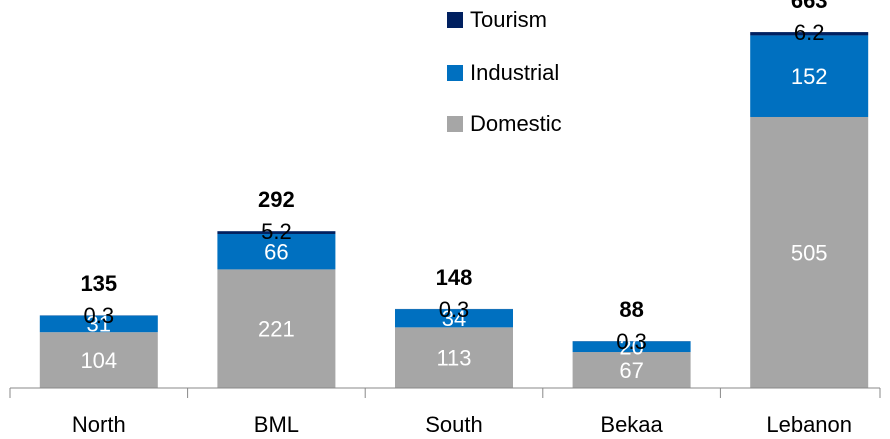 Image resolution: width=890 pixels, height=439 pixels. I want to click on data-label: 20, so click(631, 346).